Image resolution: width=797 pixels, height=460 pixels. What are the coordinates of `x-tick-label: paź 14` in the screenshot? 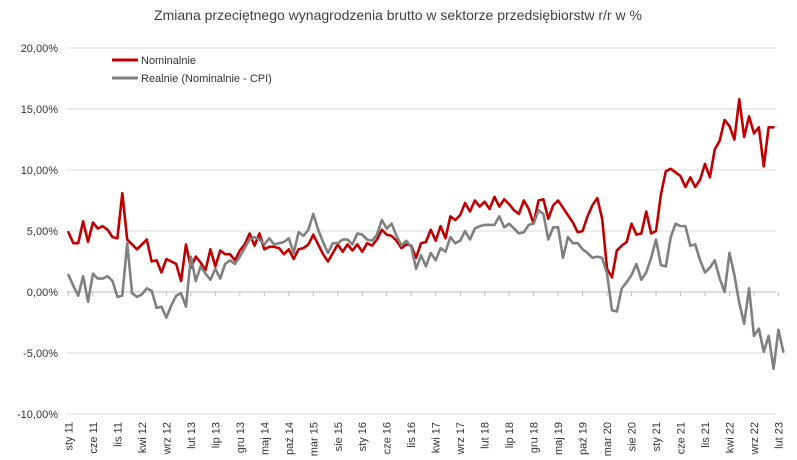 It's located at (290, 438).